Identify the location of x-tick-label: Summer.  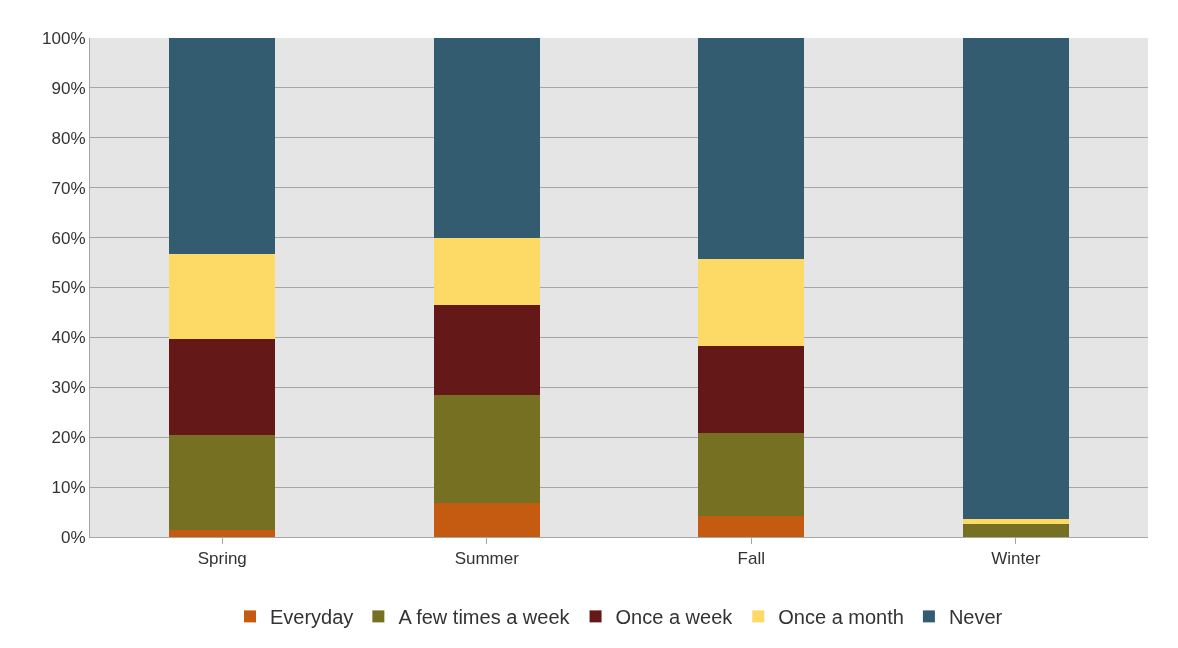
(487, 559).